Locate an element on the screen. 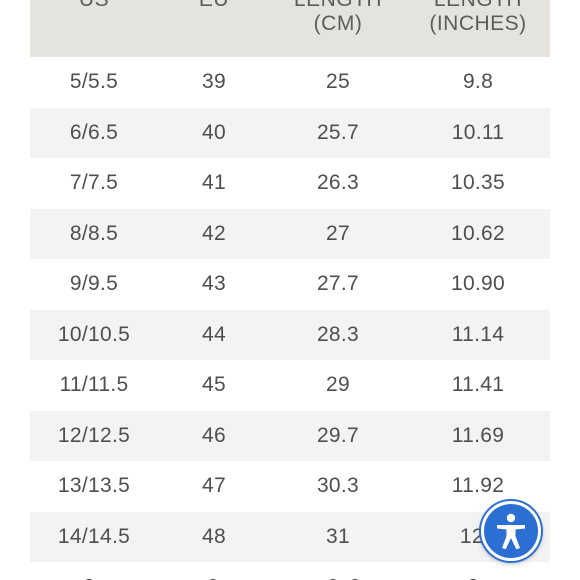 The image size is (580, 580). cell-eu-size: 47 is located at coordinates (214, 486).